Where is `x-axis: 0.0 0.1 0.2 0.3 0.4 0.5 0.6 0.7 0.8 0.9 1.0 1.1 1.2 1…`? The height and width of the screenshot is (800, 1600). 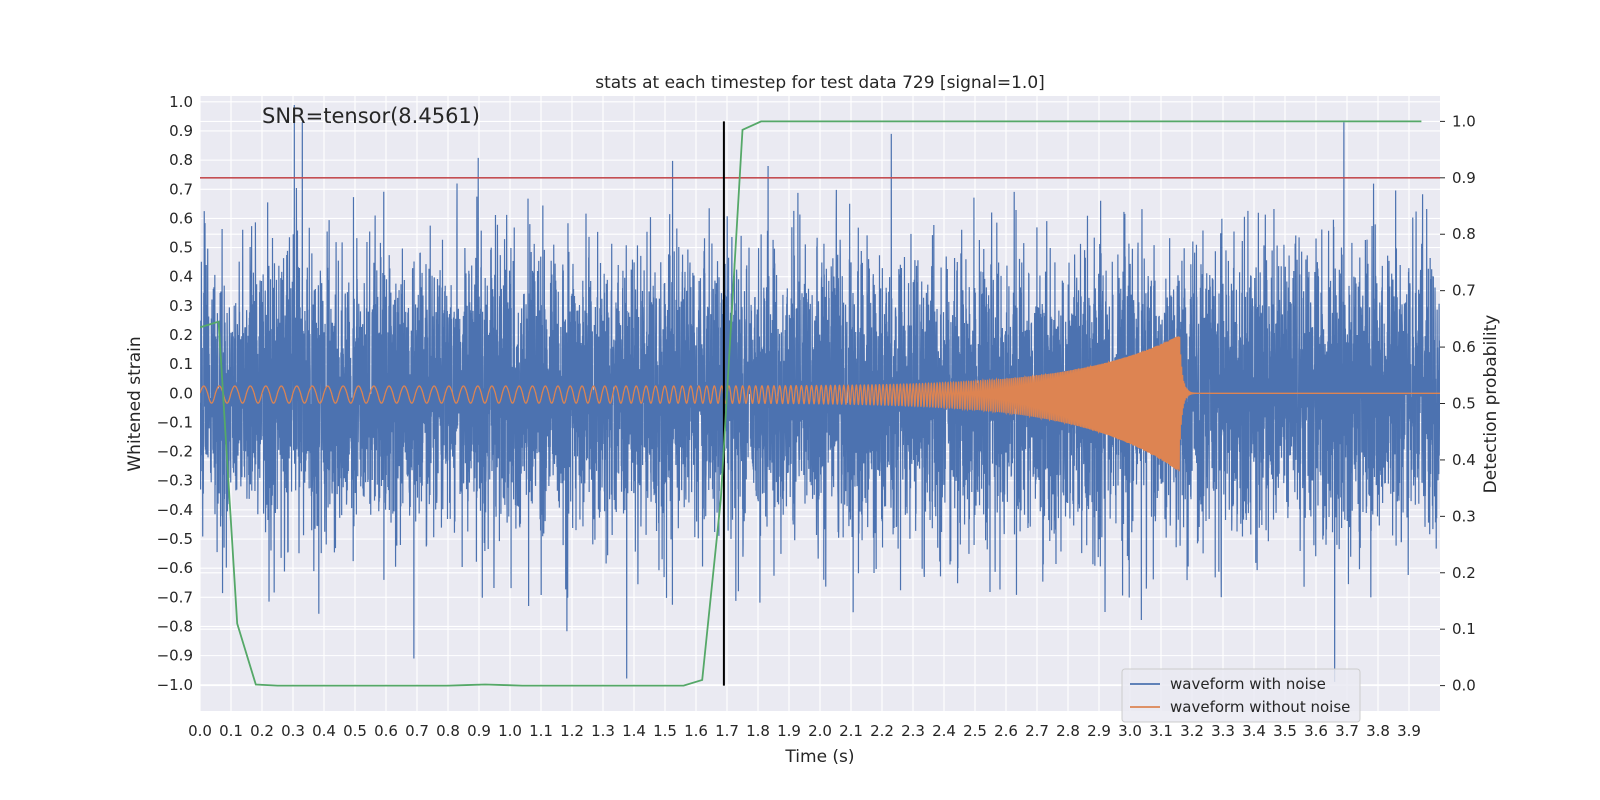
x-axis: 0.0 0.1 0.2 0.3 0.4 0.5 0.6 0.7 0.8 0.9 1.0 1.1 1.2 1… is located at coordinates (804, 731).